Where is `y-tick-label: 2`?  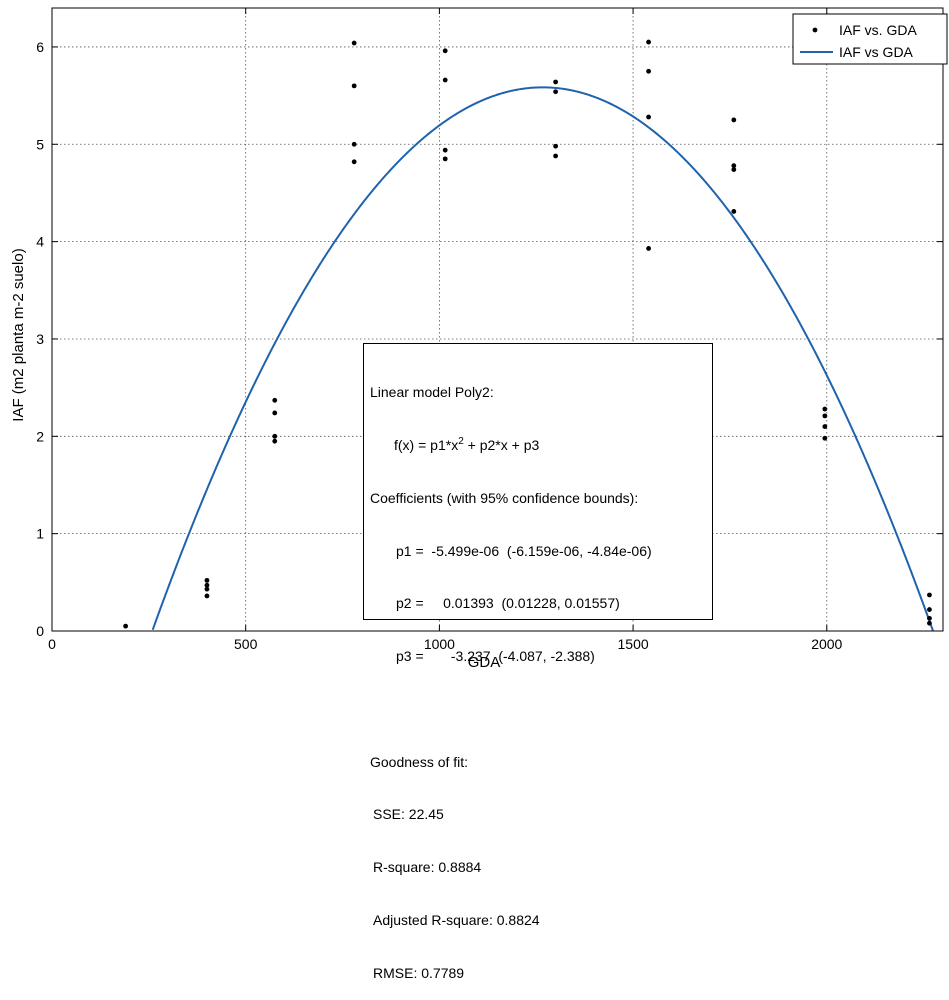
y-tick-label: 2 is located at coordinates (40, 436).